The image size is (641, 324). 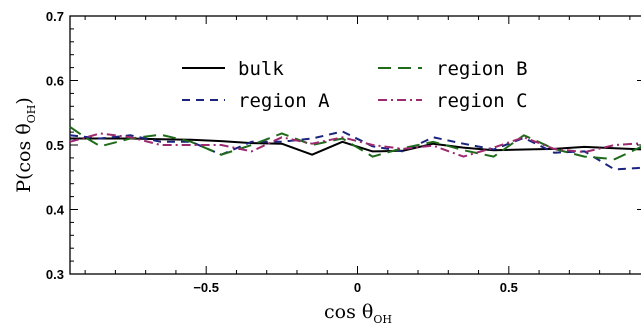 I want to click on y-tick-label: 0.6, so click(x=55, y=81).